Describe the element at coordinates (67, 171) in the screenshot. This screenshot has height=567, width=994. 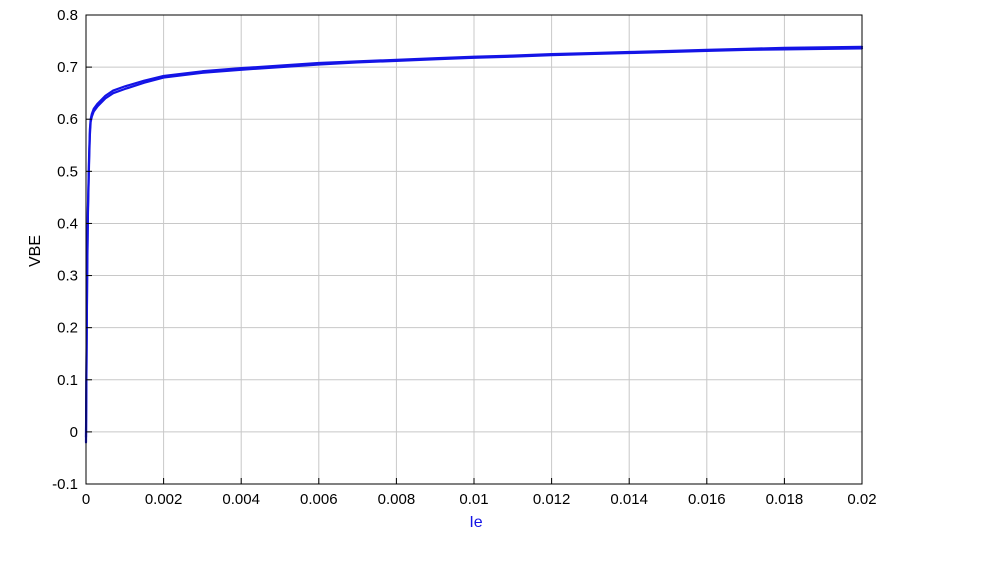
I see `y-tick-label-6: 0.5` at that location.